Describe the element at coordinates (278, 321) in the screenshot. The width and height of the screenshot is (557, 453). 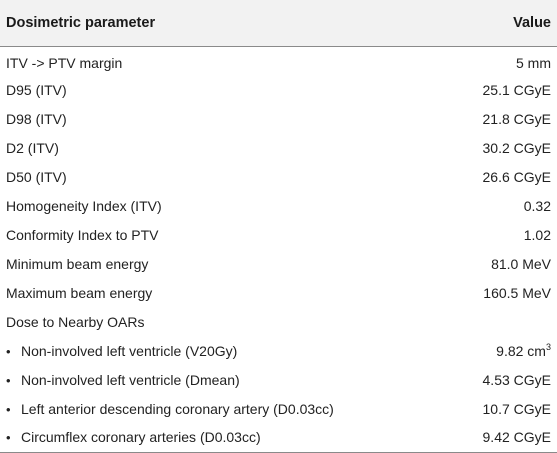
I see `oar-section-row: Dose to Nearby OARs` at that location.